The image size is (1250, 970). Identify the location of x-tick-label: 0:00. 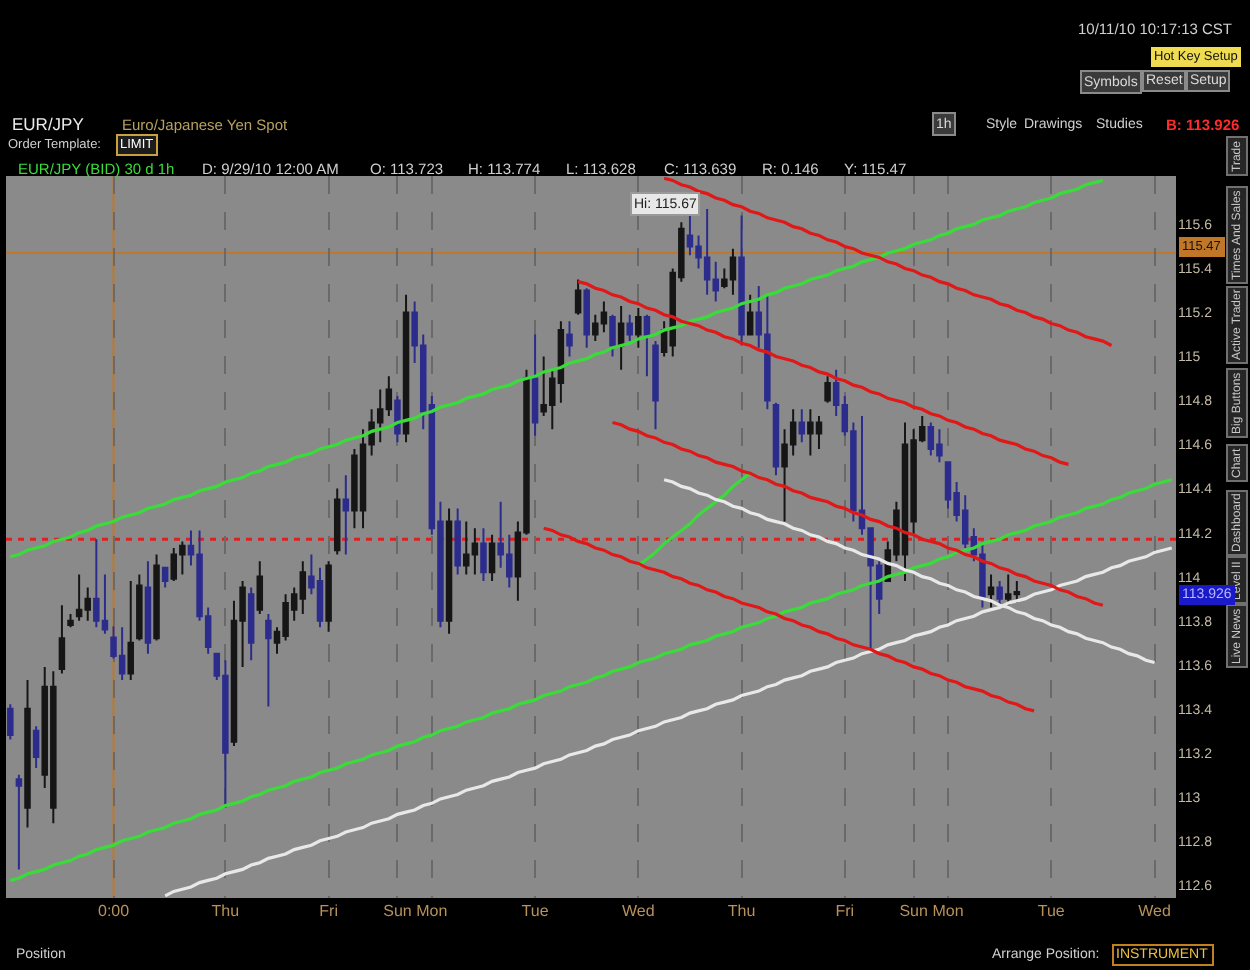
(114, 911).